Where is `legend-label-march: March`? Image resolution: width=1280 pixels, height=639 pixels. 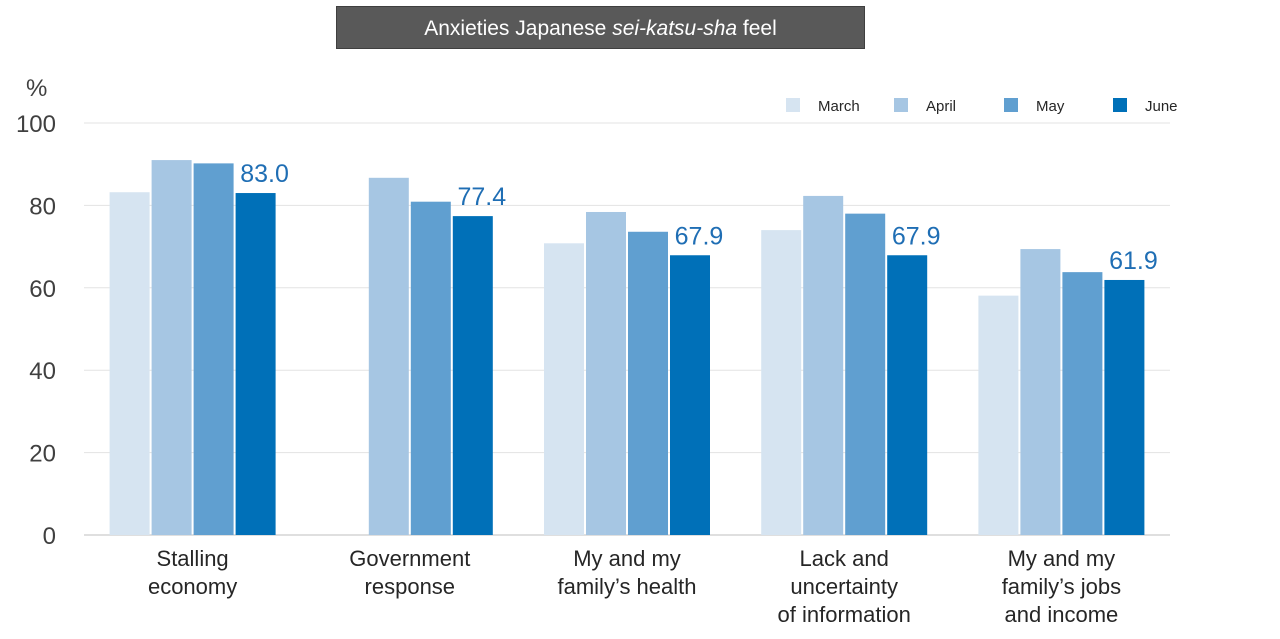
legend-label-march: March is located at coordinates (839, 106).